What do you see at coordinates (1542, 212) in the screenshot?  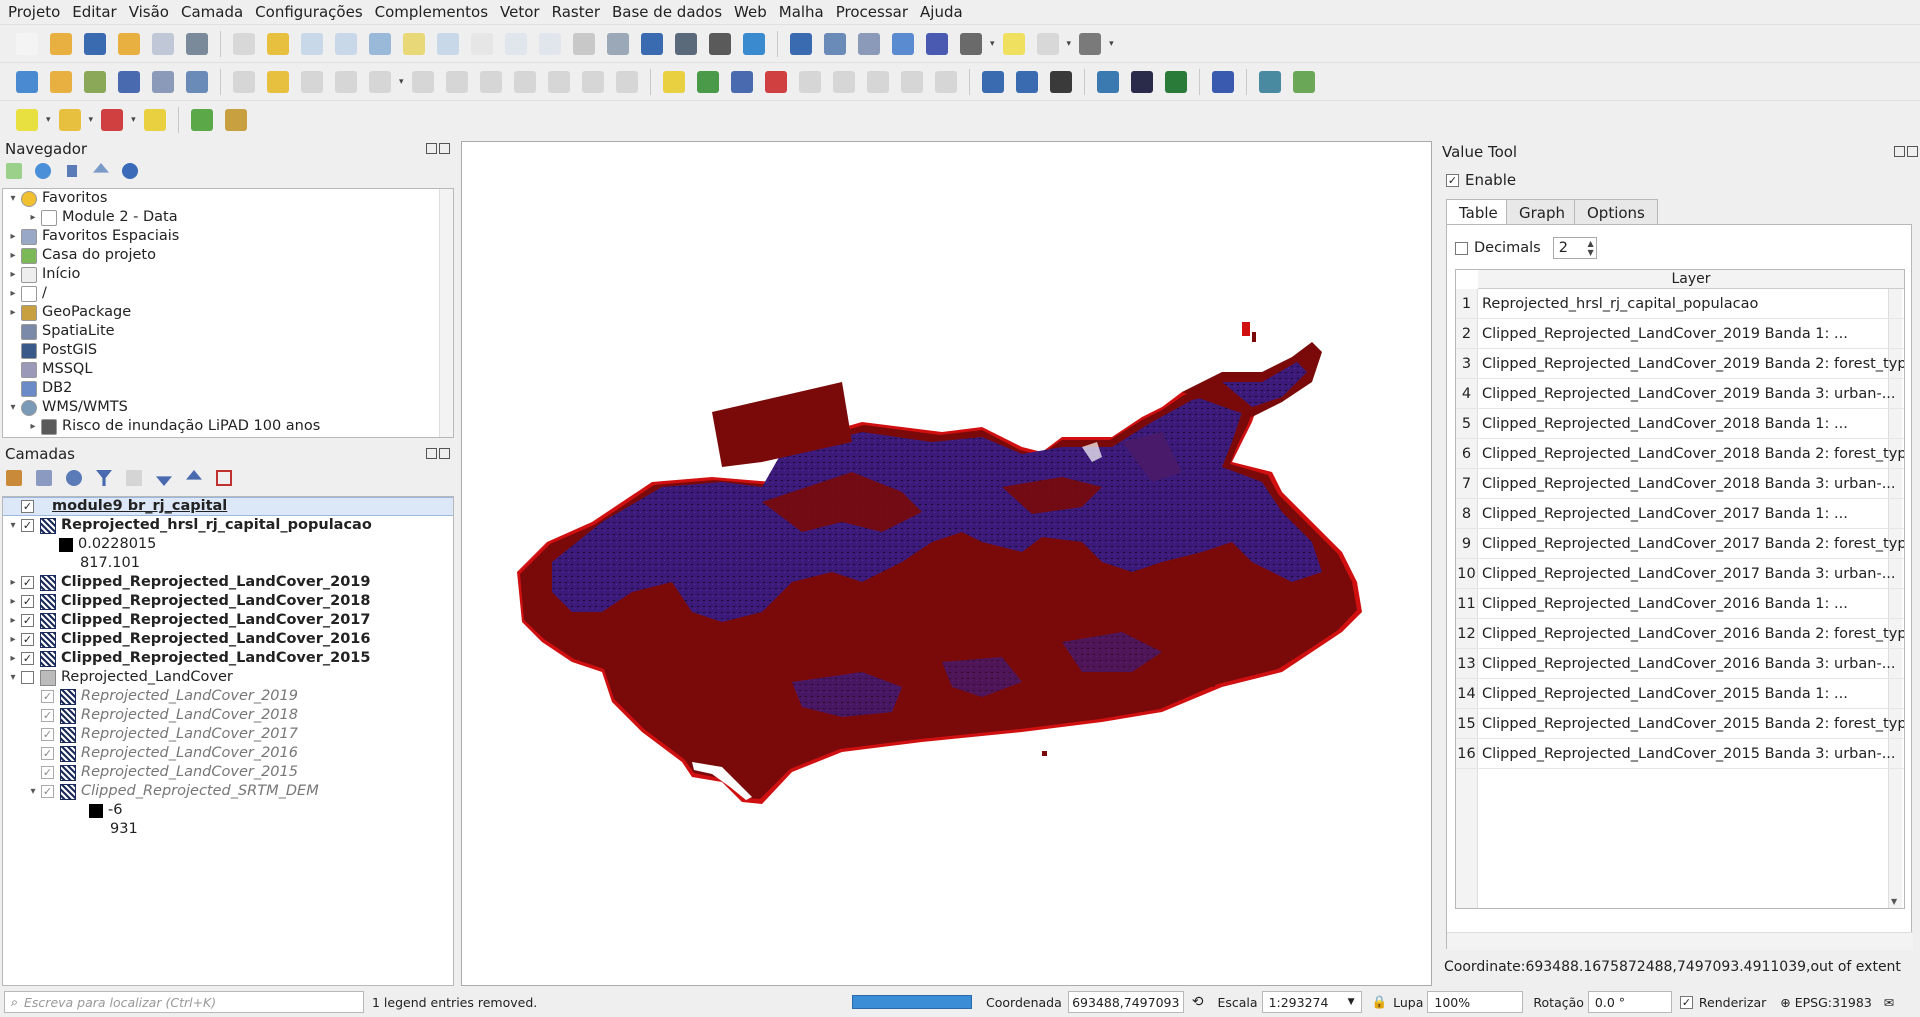 I see `tab-graph: Graph` at bounding box center [1542, 212].